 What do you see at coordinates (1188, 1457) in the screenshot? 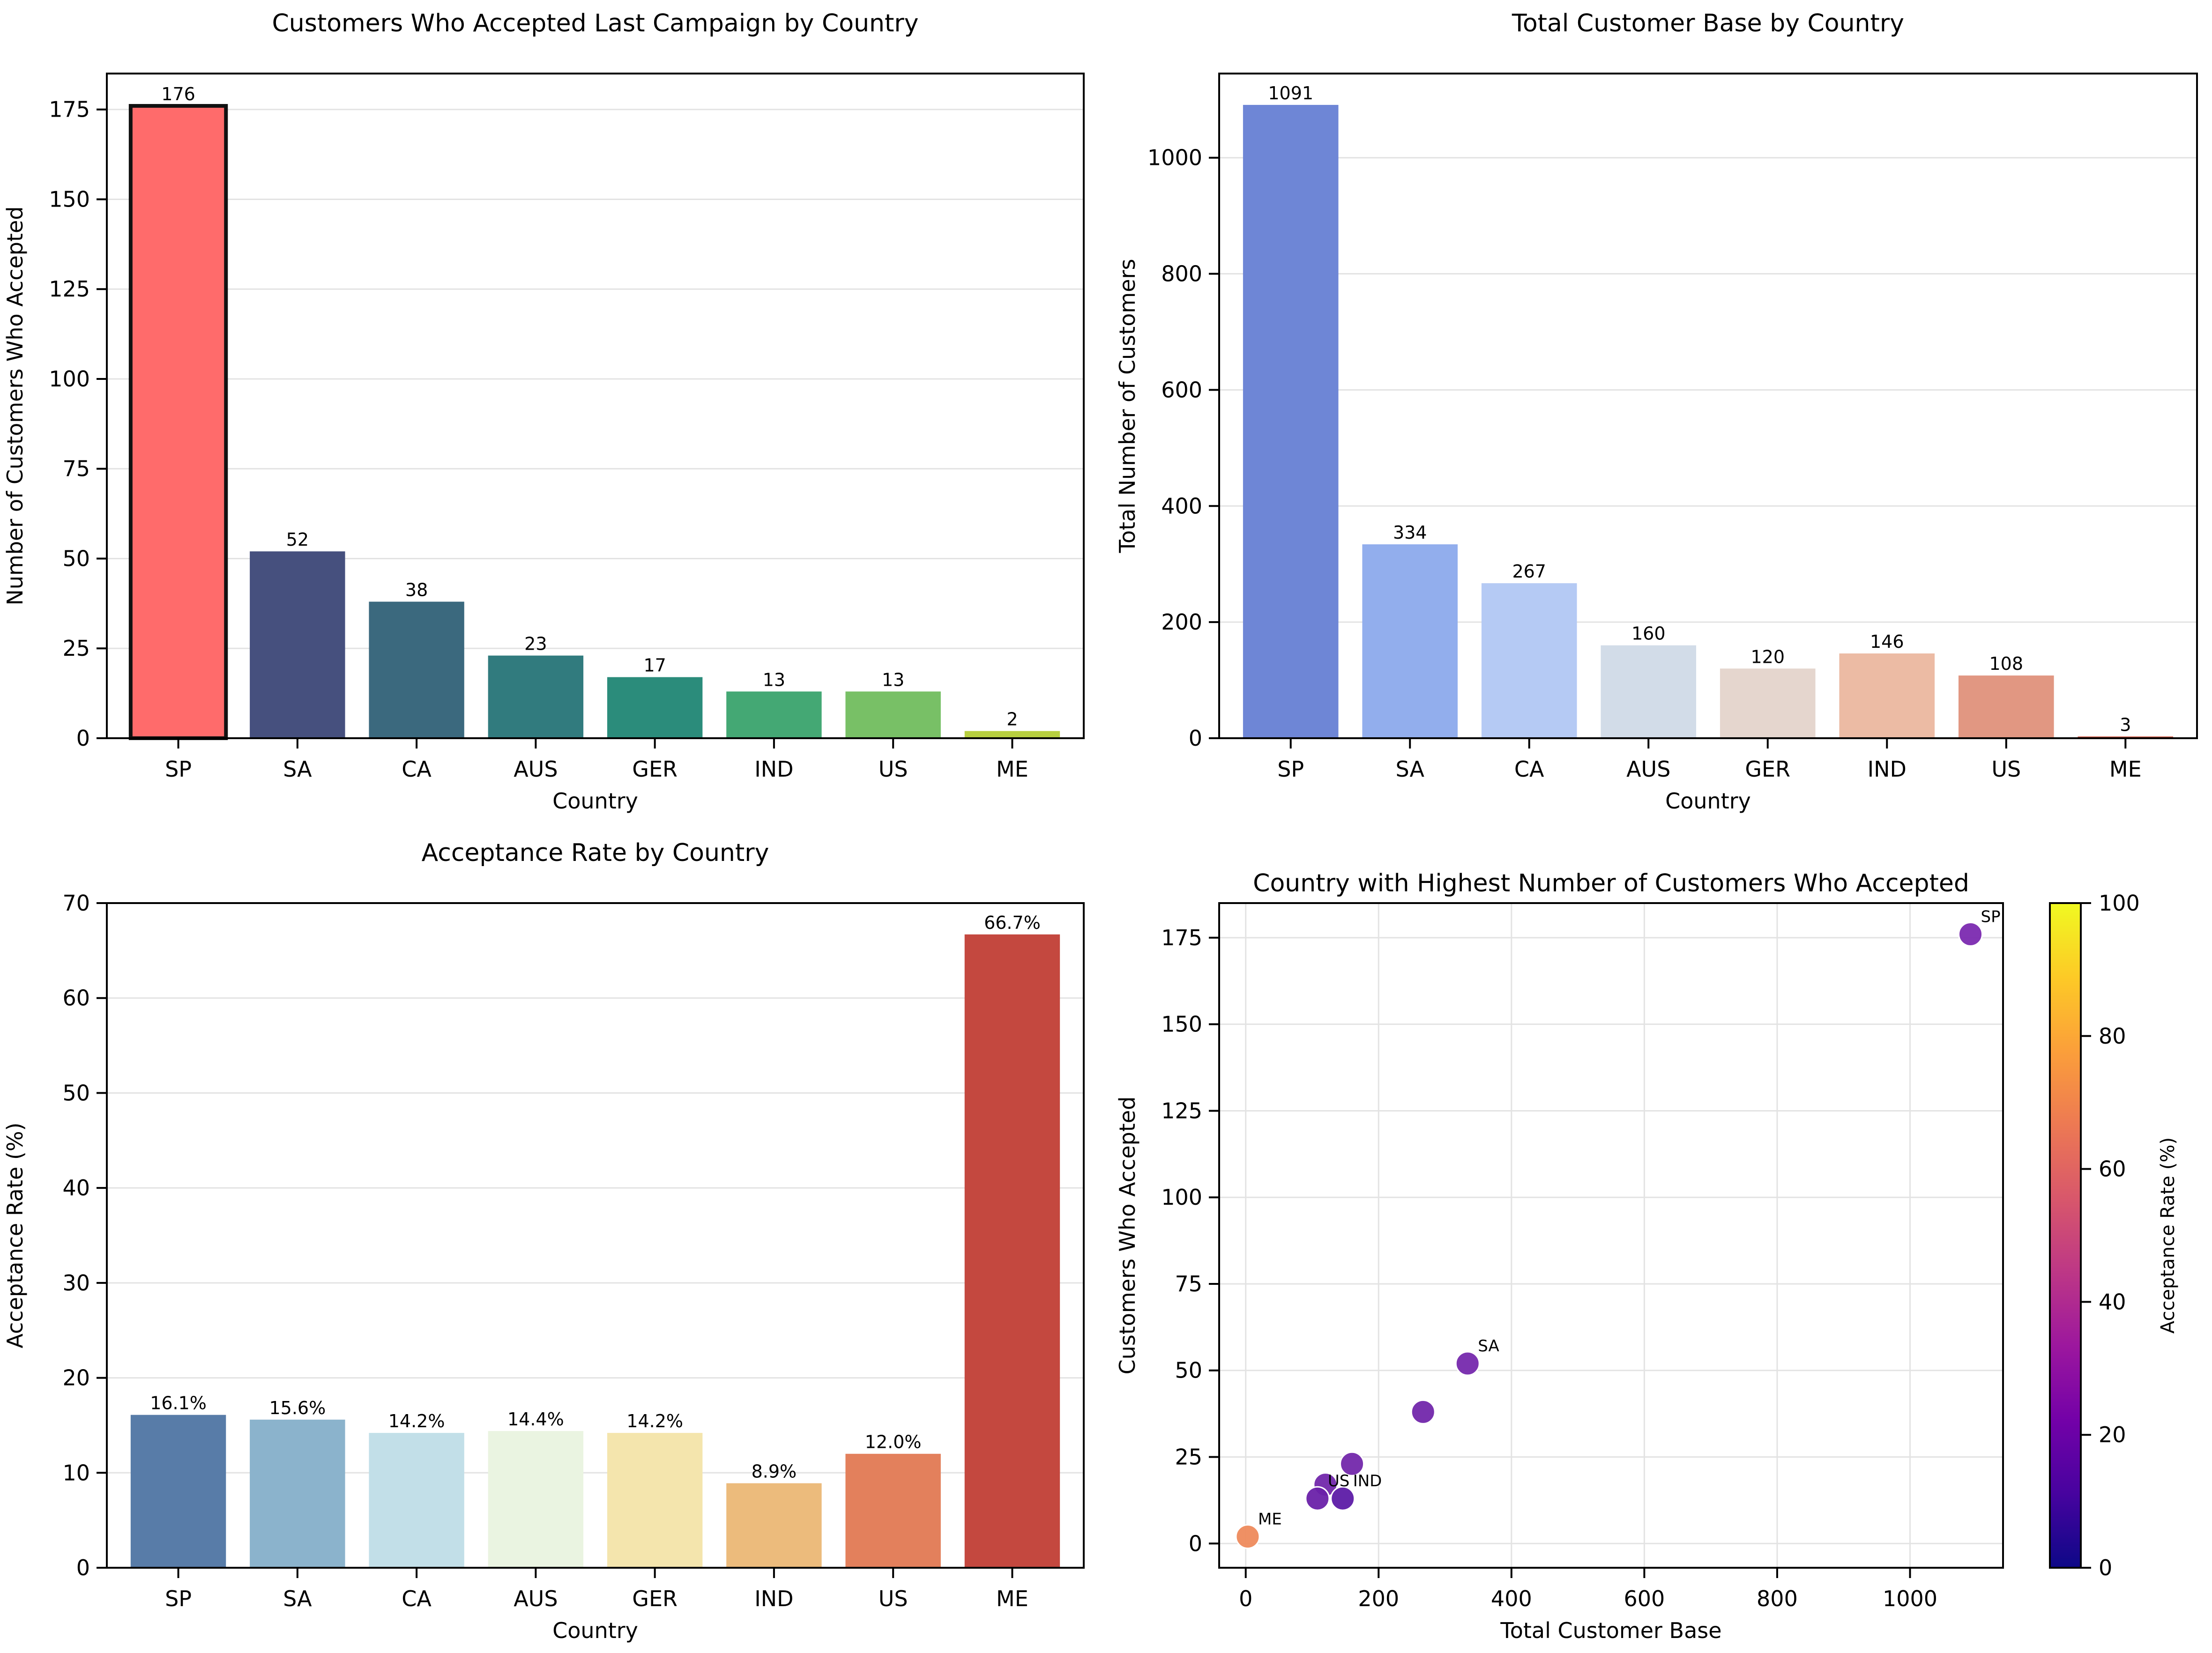
I see `y-tick-label: 25` at bounding box center [1188, 1457].